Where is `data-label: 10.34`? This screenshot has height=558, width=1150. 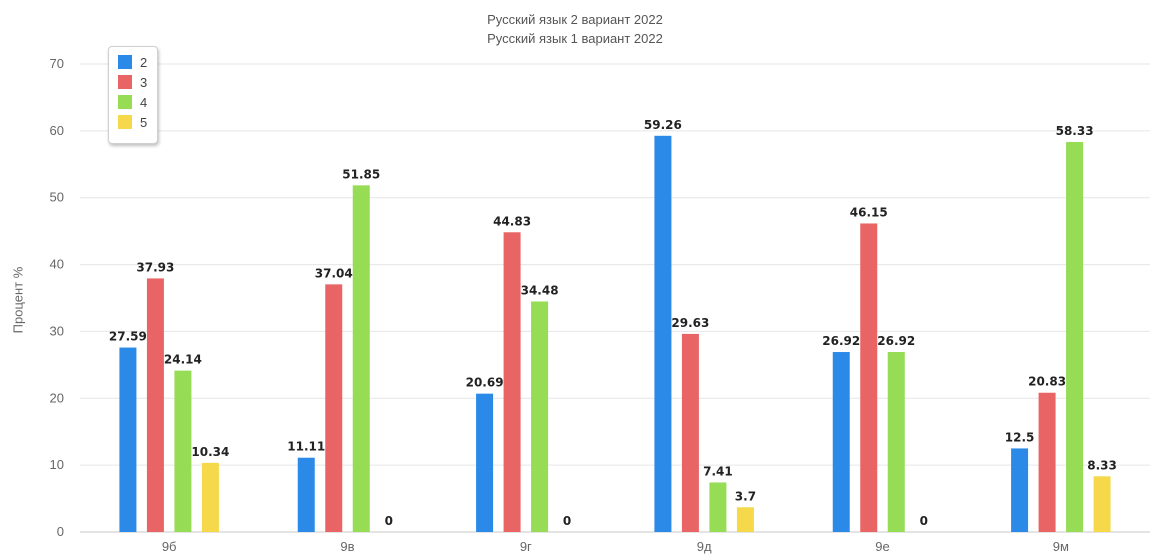 data-label: 10.34 is located at coordinates (210, 452).